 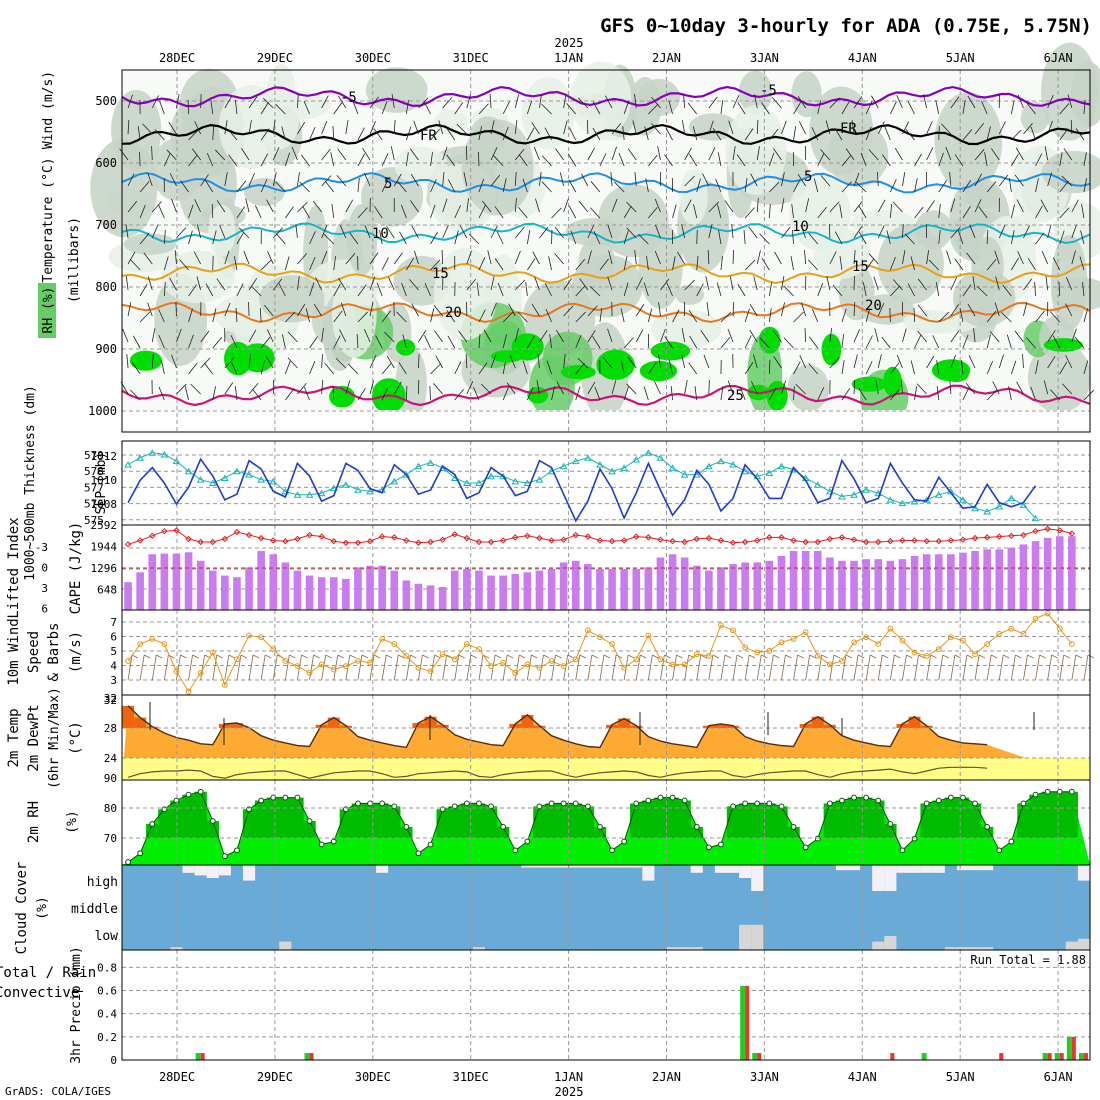 I want to click on rh-legend-swatch, so click(x=47, y=310).